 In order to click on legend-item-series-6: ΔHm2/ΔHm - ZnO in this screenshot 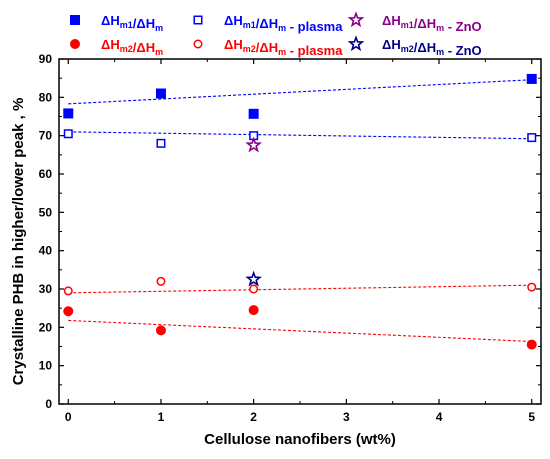, I will do `click(414, 46)`.